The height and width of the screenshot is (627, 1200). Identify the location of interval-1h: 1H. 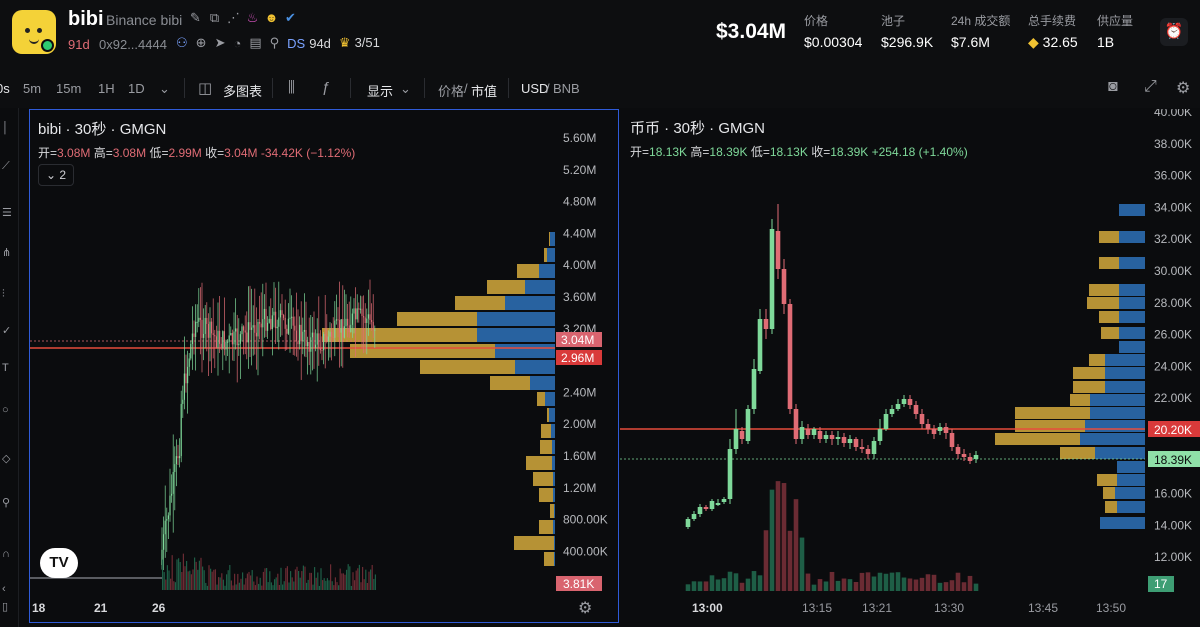
(106, 88).